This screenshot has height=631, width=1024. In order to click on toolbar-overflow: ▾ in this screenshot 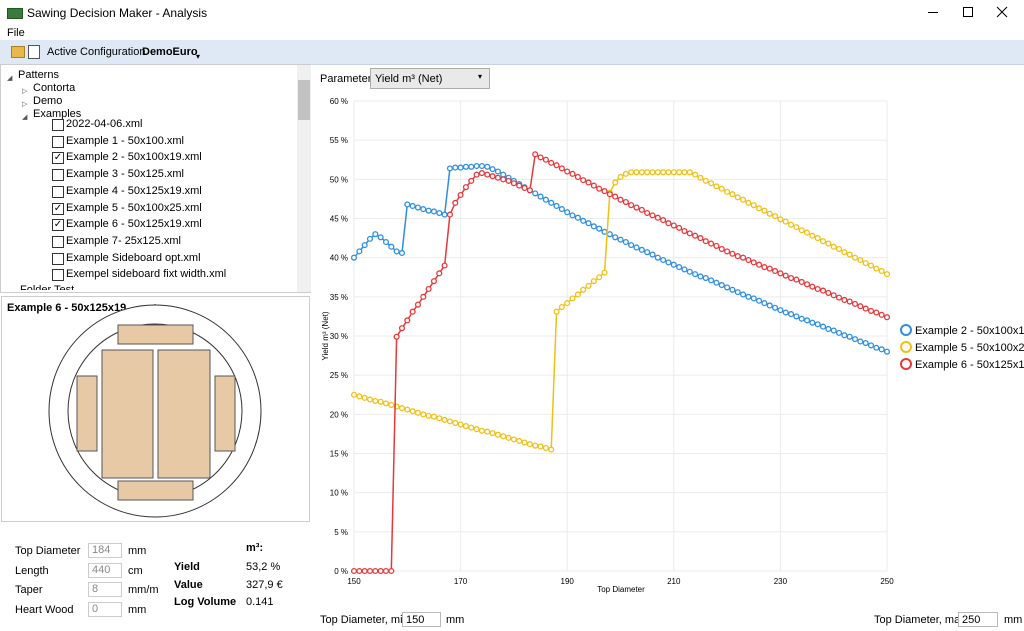, I will do `click(198, 56)`.